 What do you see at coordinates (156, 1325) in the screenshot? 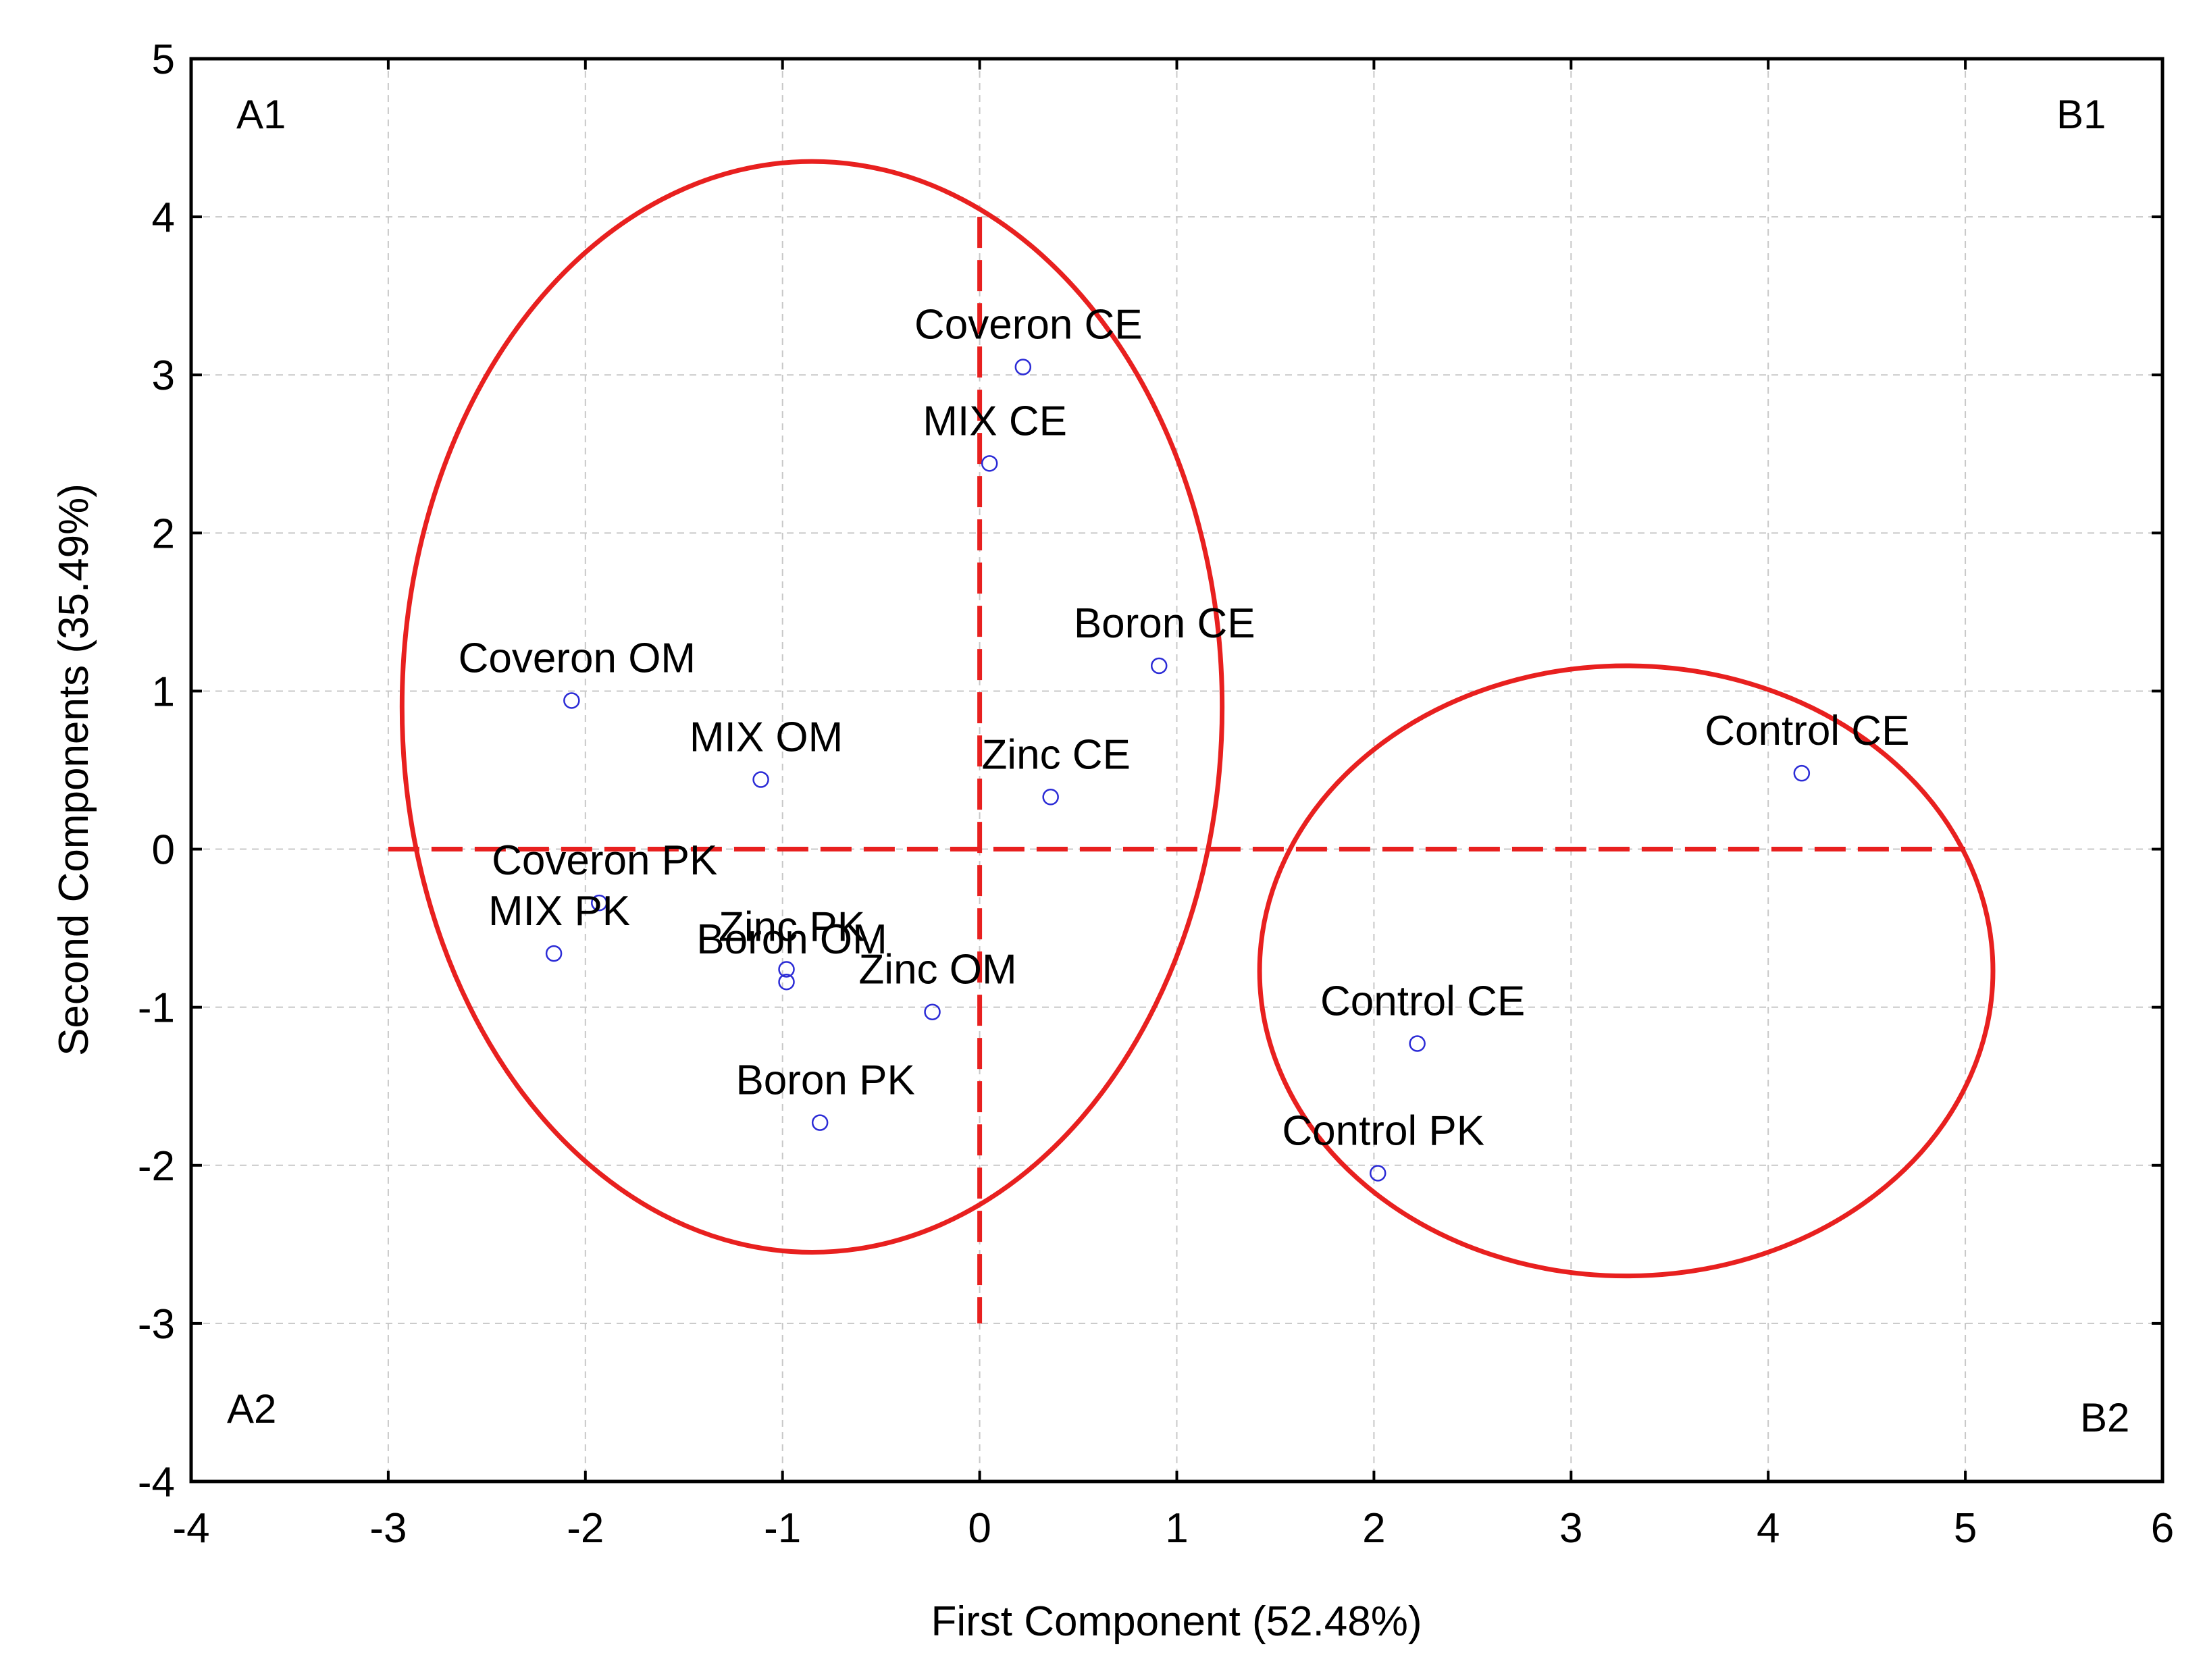
I see `y-tick-label: -3` at bounding box center [156, 1325].